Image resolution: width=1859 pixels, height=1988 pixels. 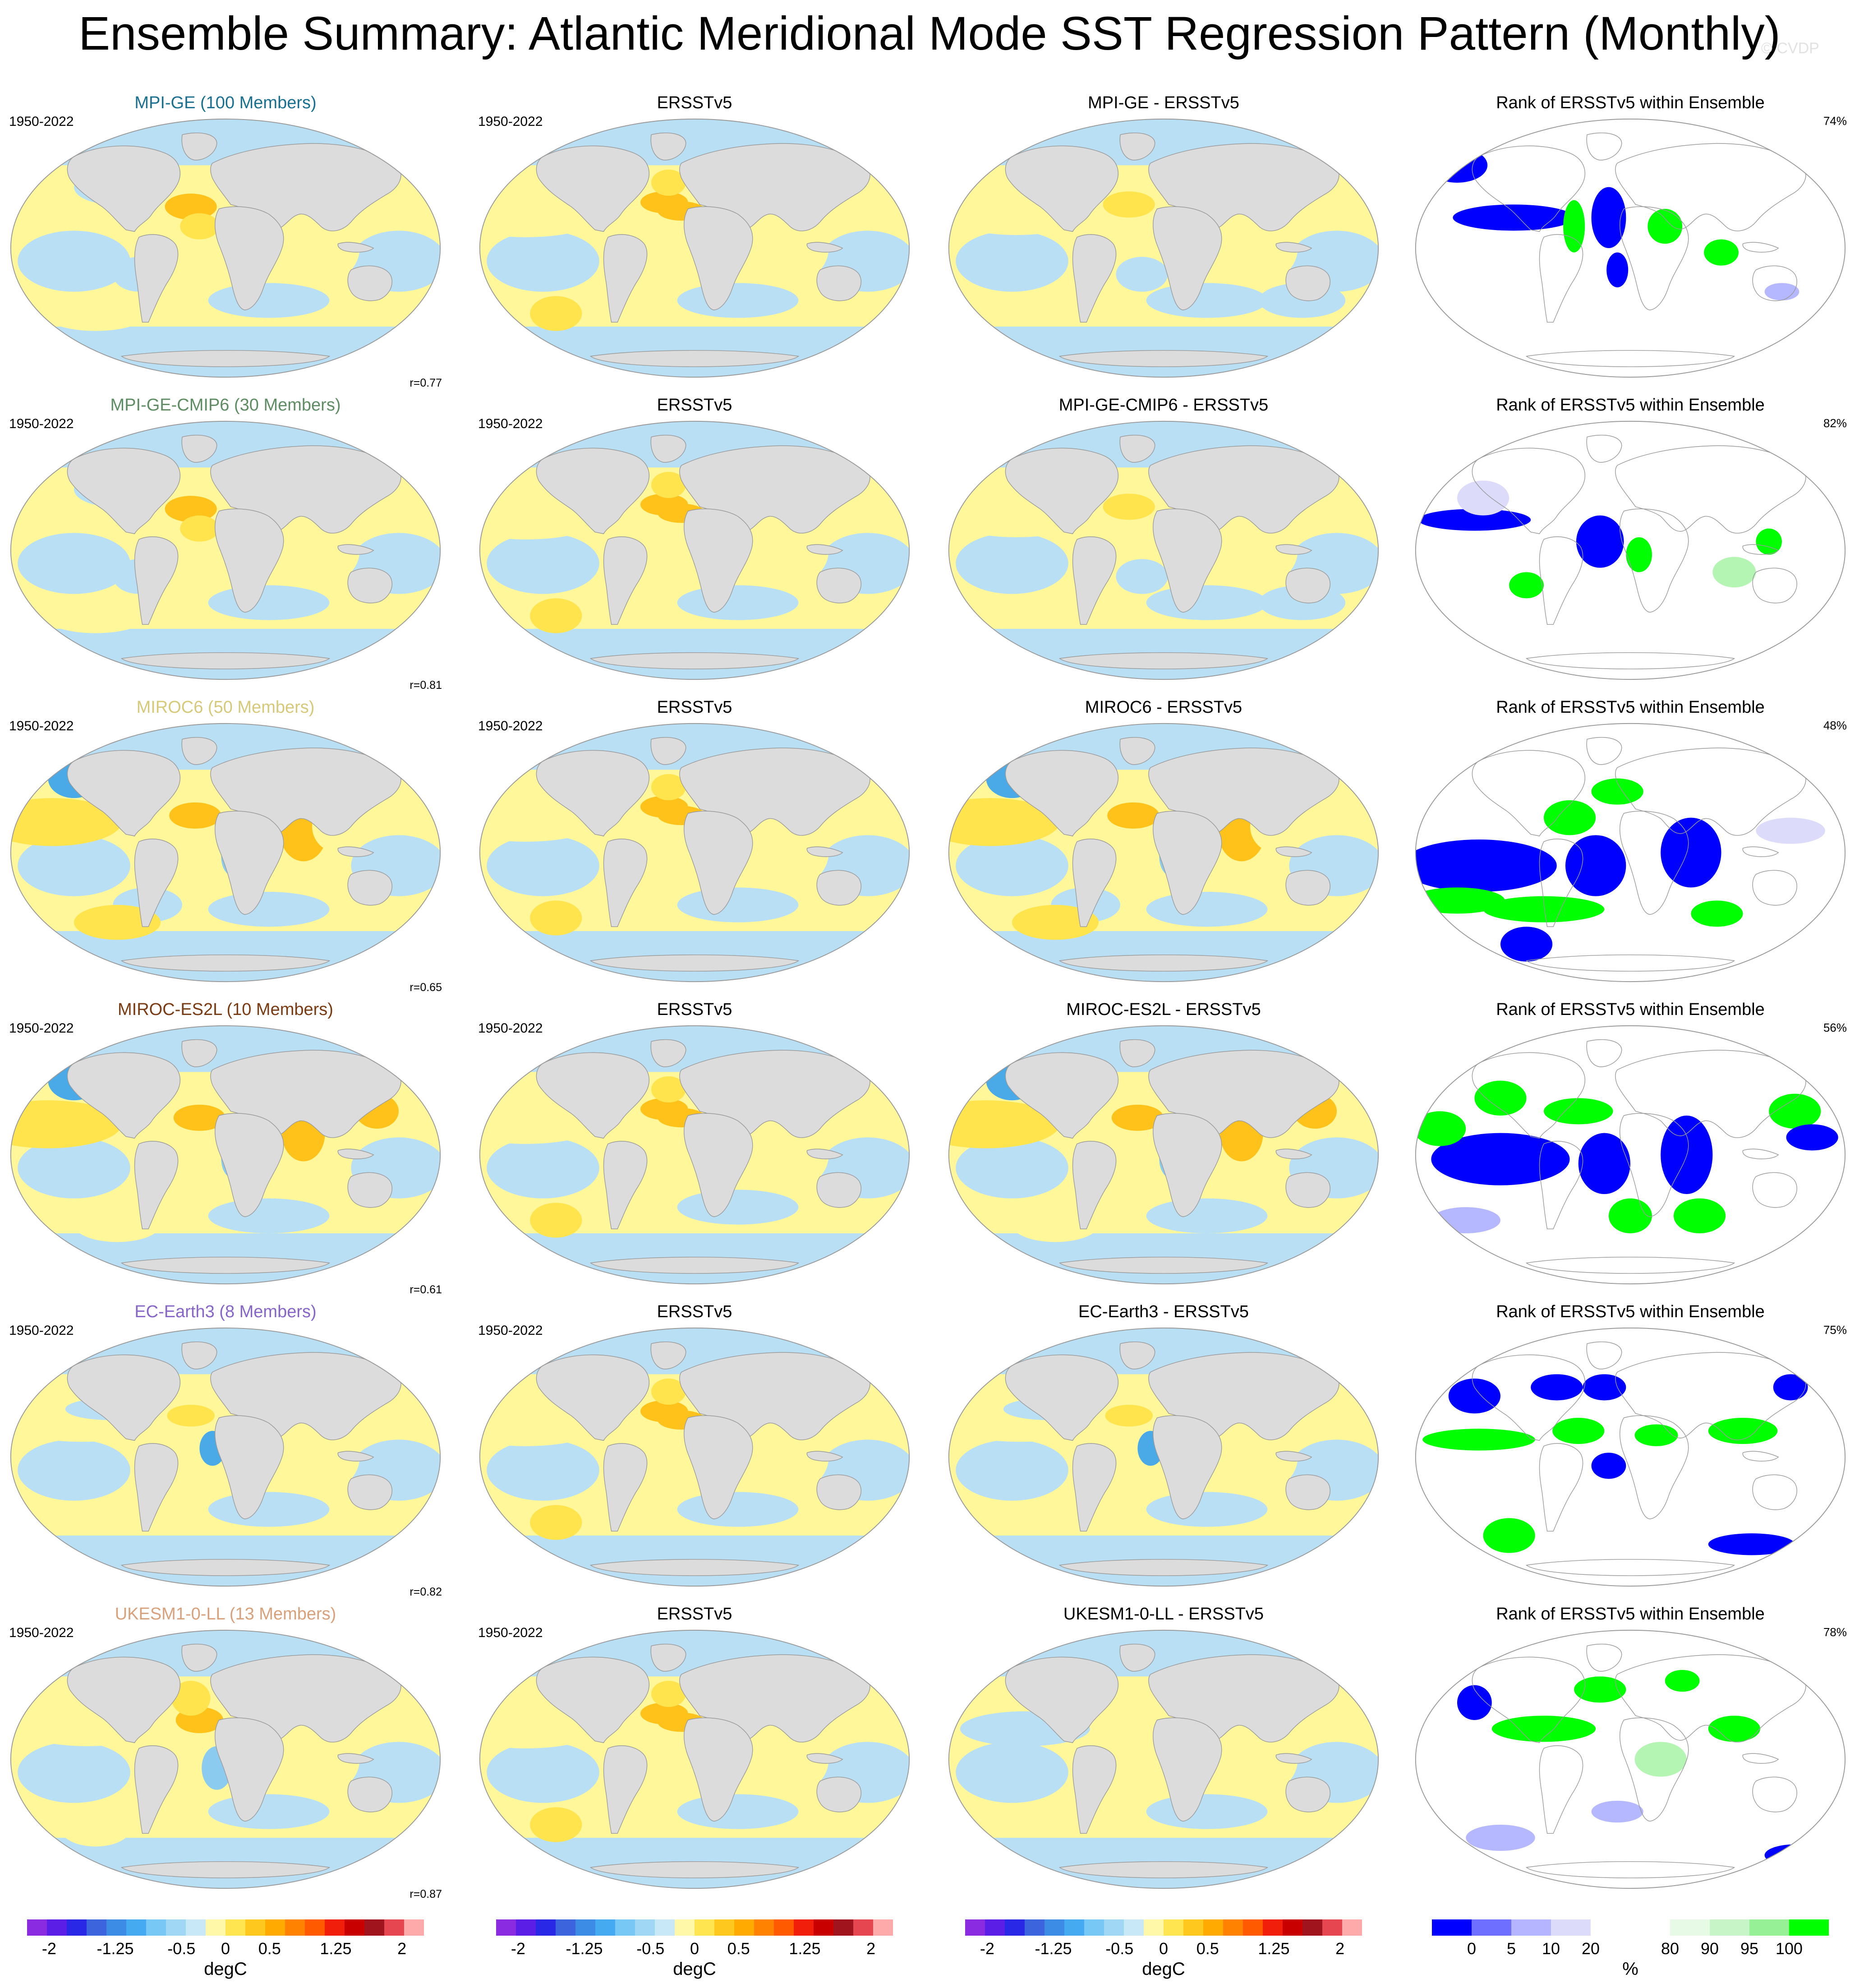 I want to click on panel-ukesm1-0-ll-observed: ERSSTv5 1950-2022, so click(x=694, y=1748).